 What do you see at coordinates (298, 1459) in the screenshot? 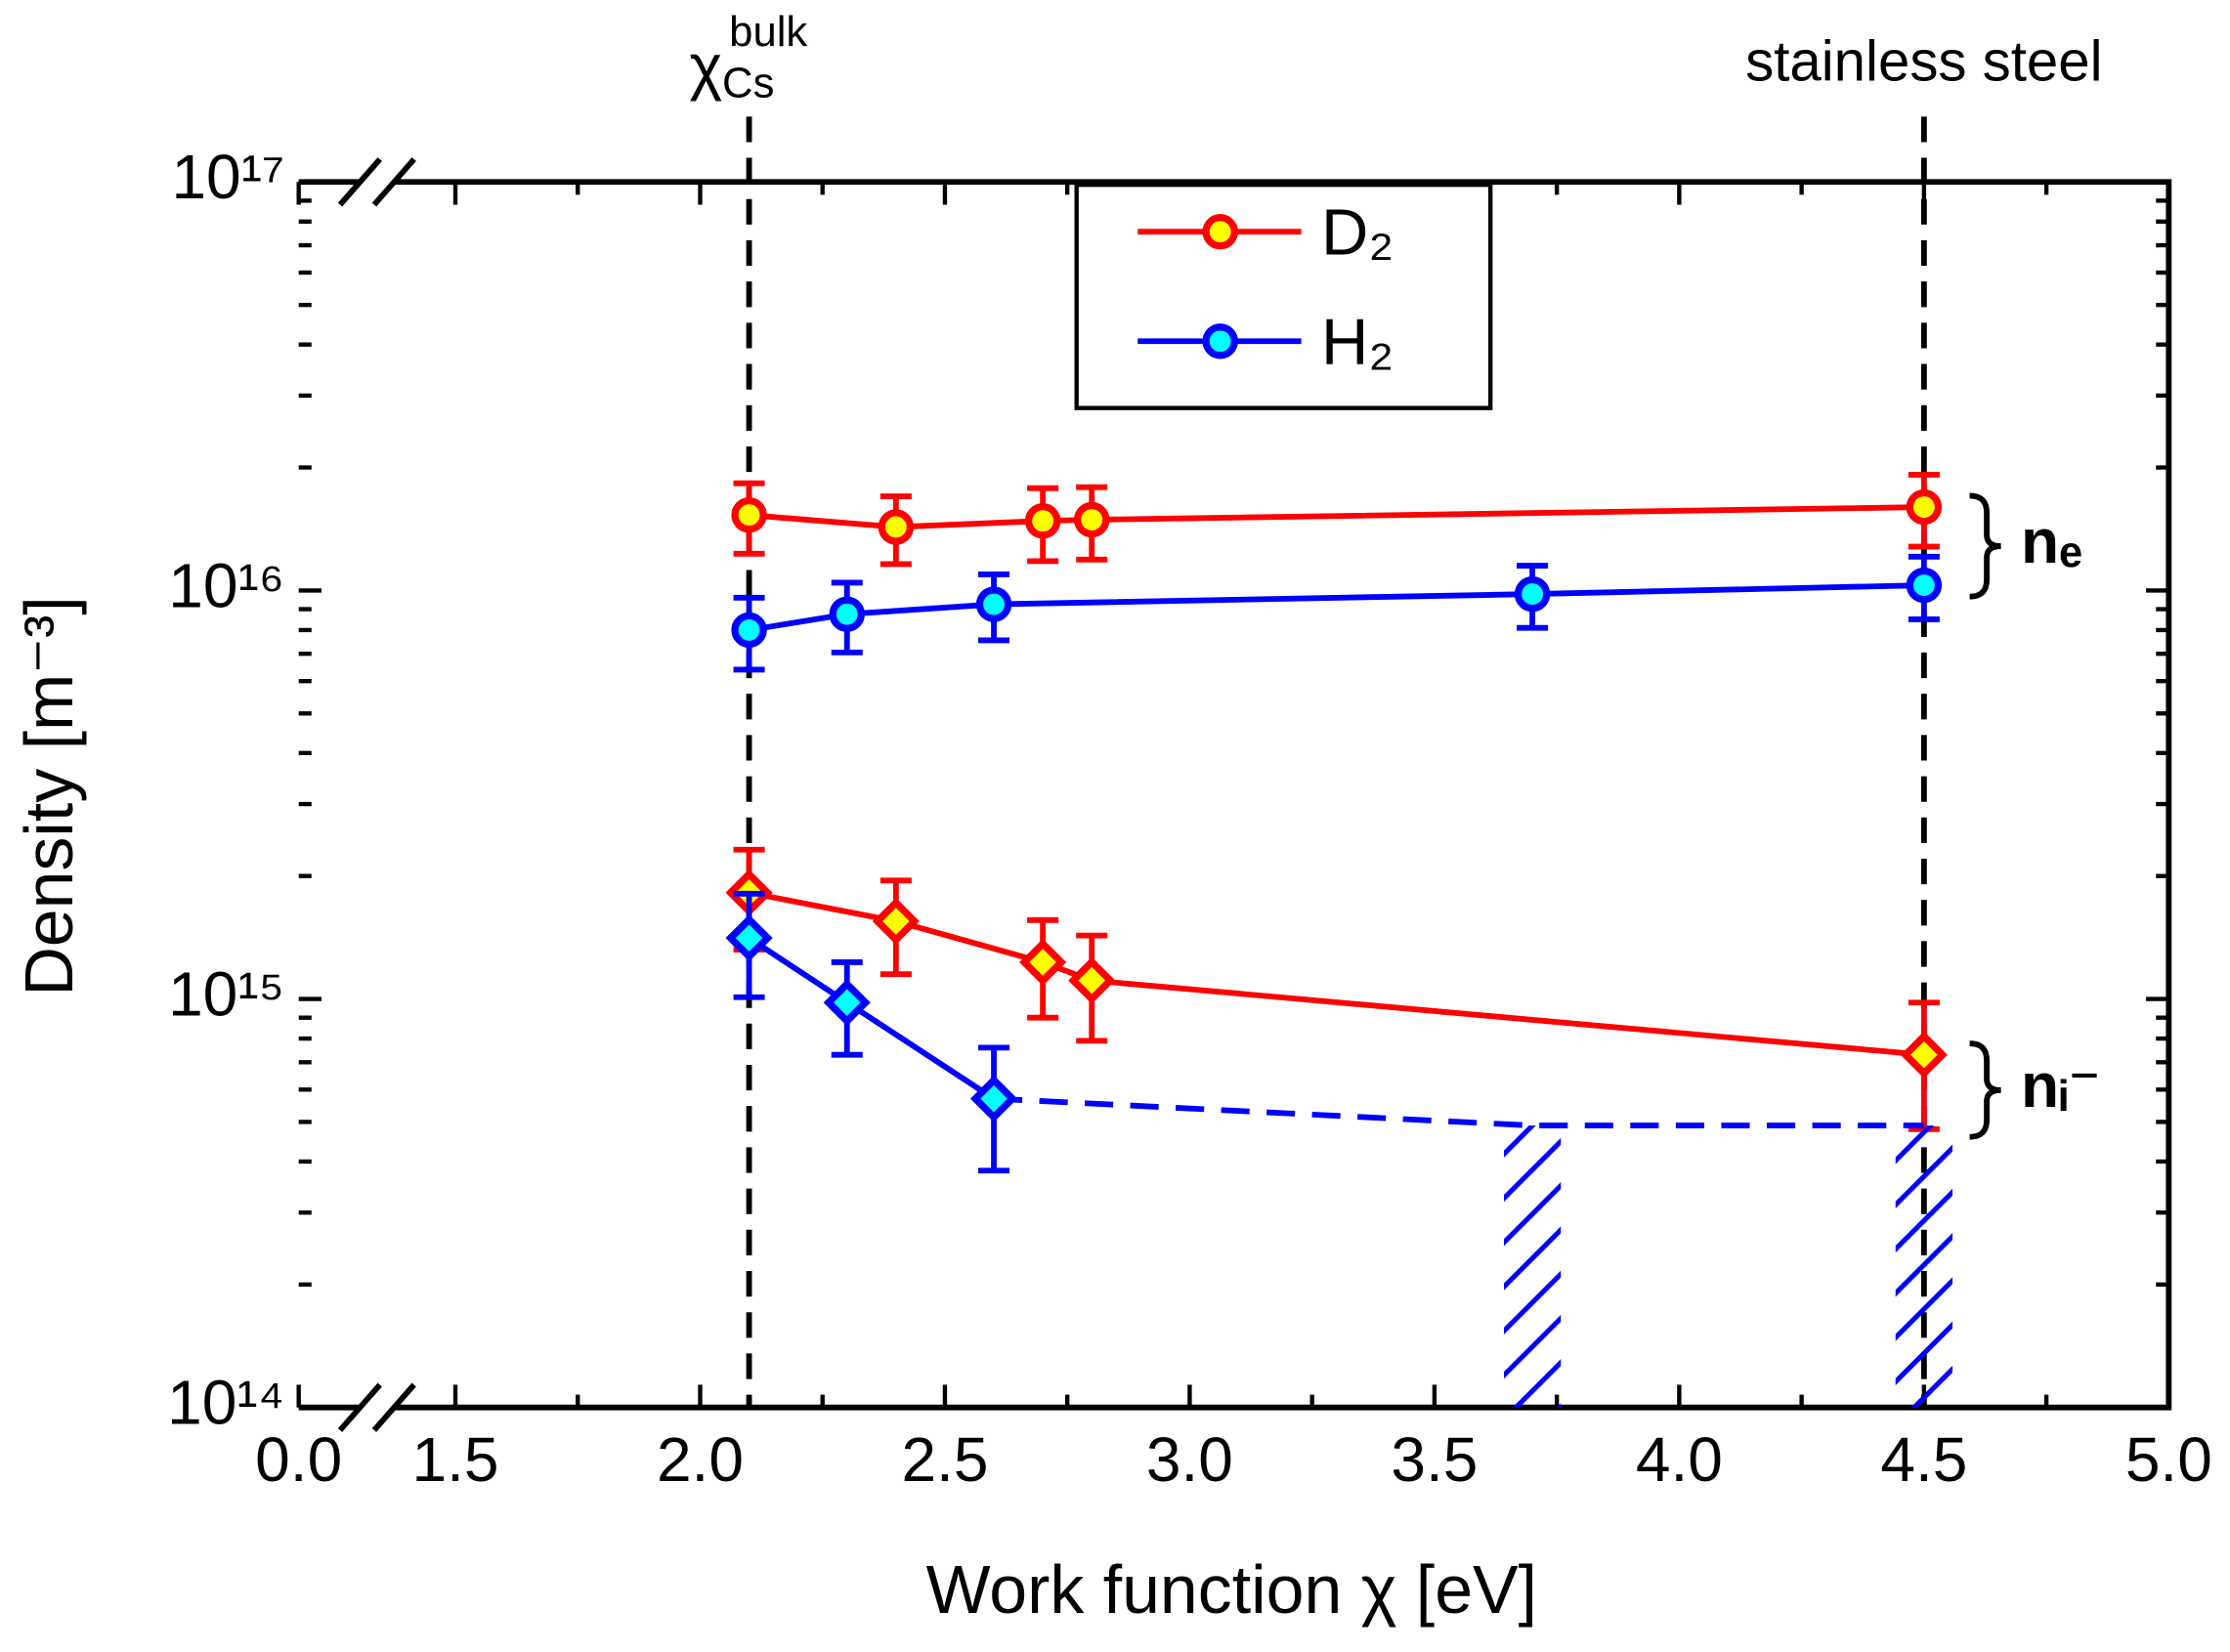
I see `x-tick-label: 0.0` at bounding box center [298, 1459].